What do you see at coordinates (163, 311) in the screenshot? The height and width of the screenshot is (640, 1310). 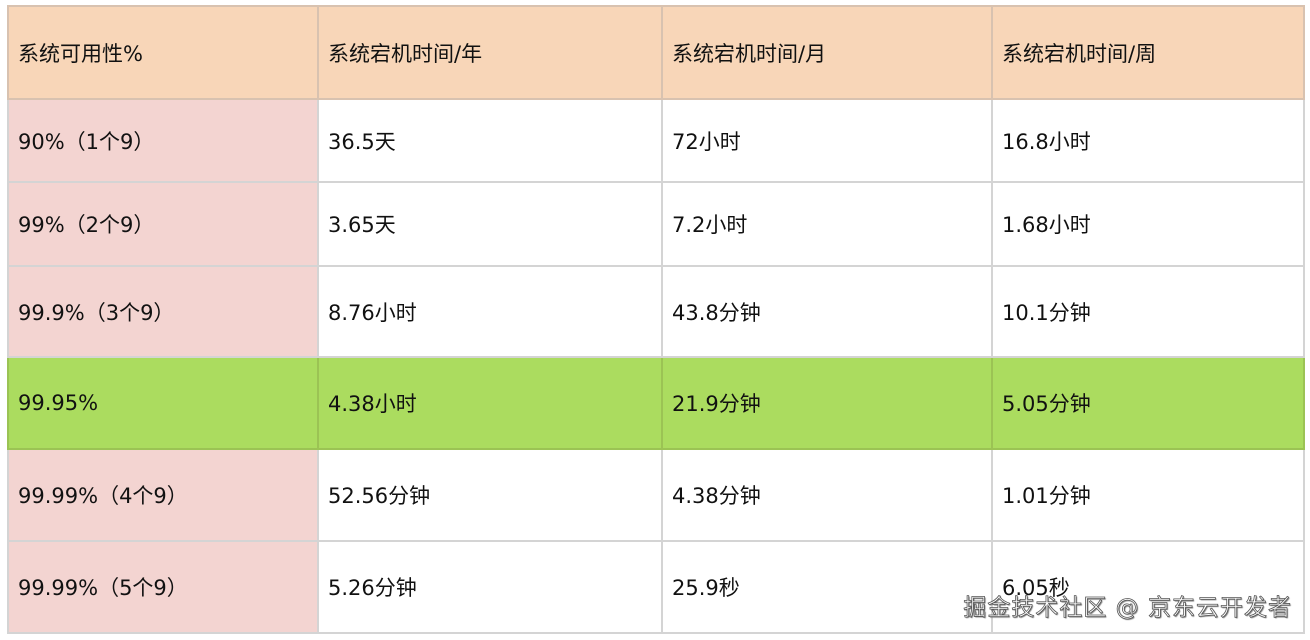 I see `table-cell: 99.9%（3个9）` at bounding box center [163, 311].